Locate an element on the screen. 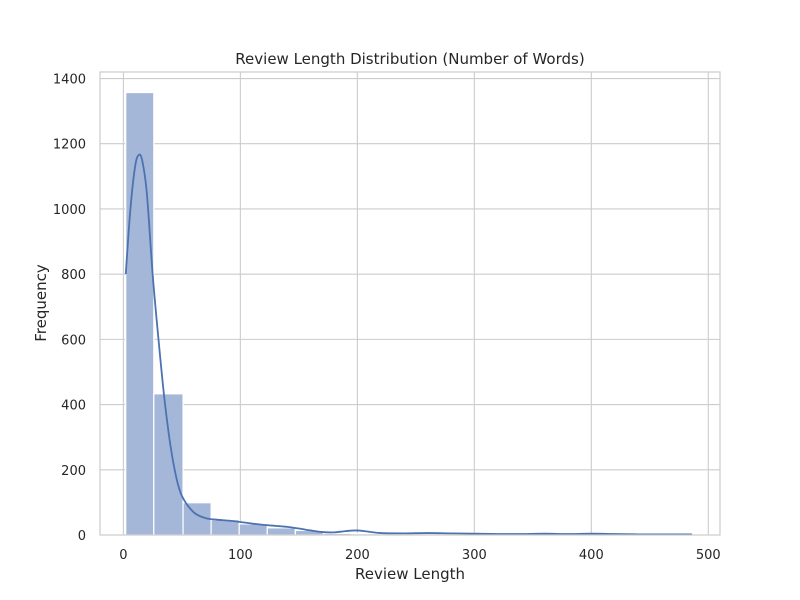  x-tick-label: 500 is located at coordinates (708, 555).